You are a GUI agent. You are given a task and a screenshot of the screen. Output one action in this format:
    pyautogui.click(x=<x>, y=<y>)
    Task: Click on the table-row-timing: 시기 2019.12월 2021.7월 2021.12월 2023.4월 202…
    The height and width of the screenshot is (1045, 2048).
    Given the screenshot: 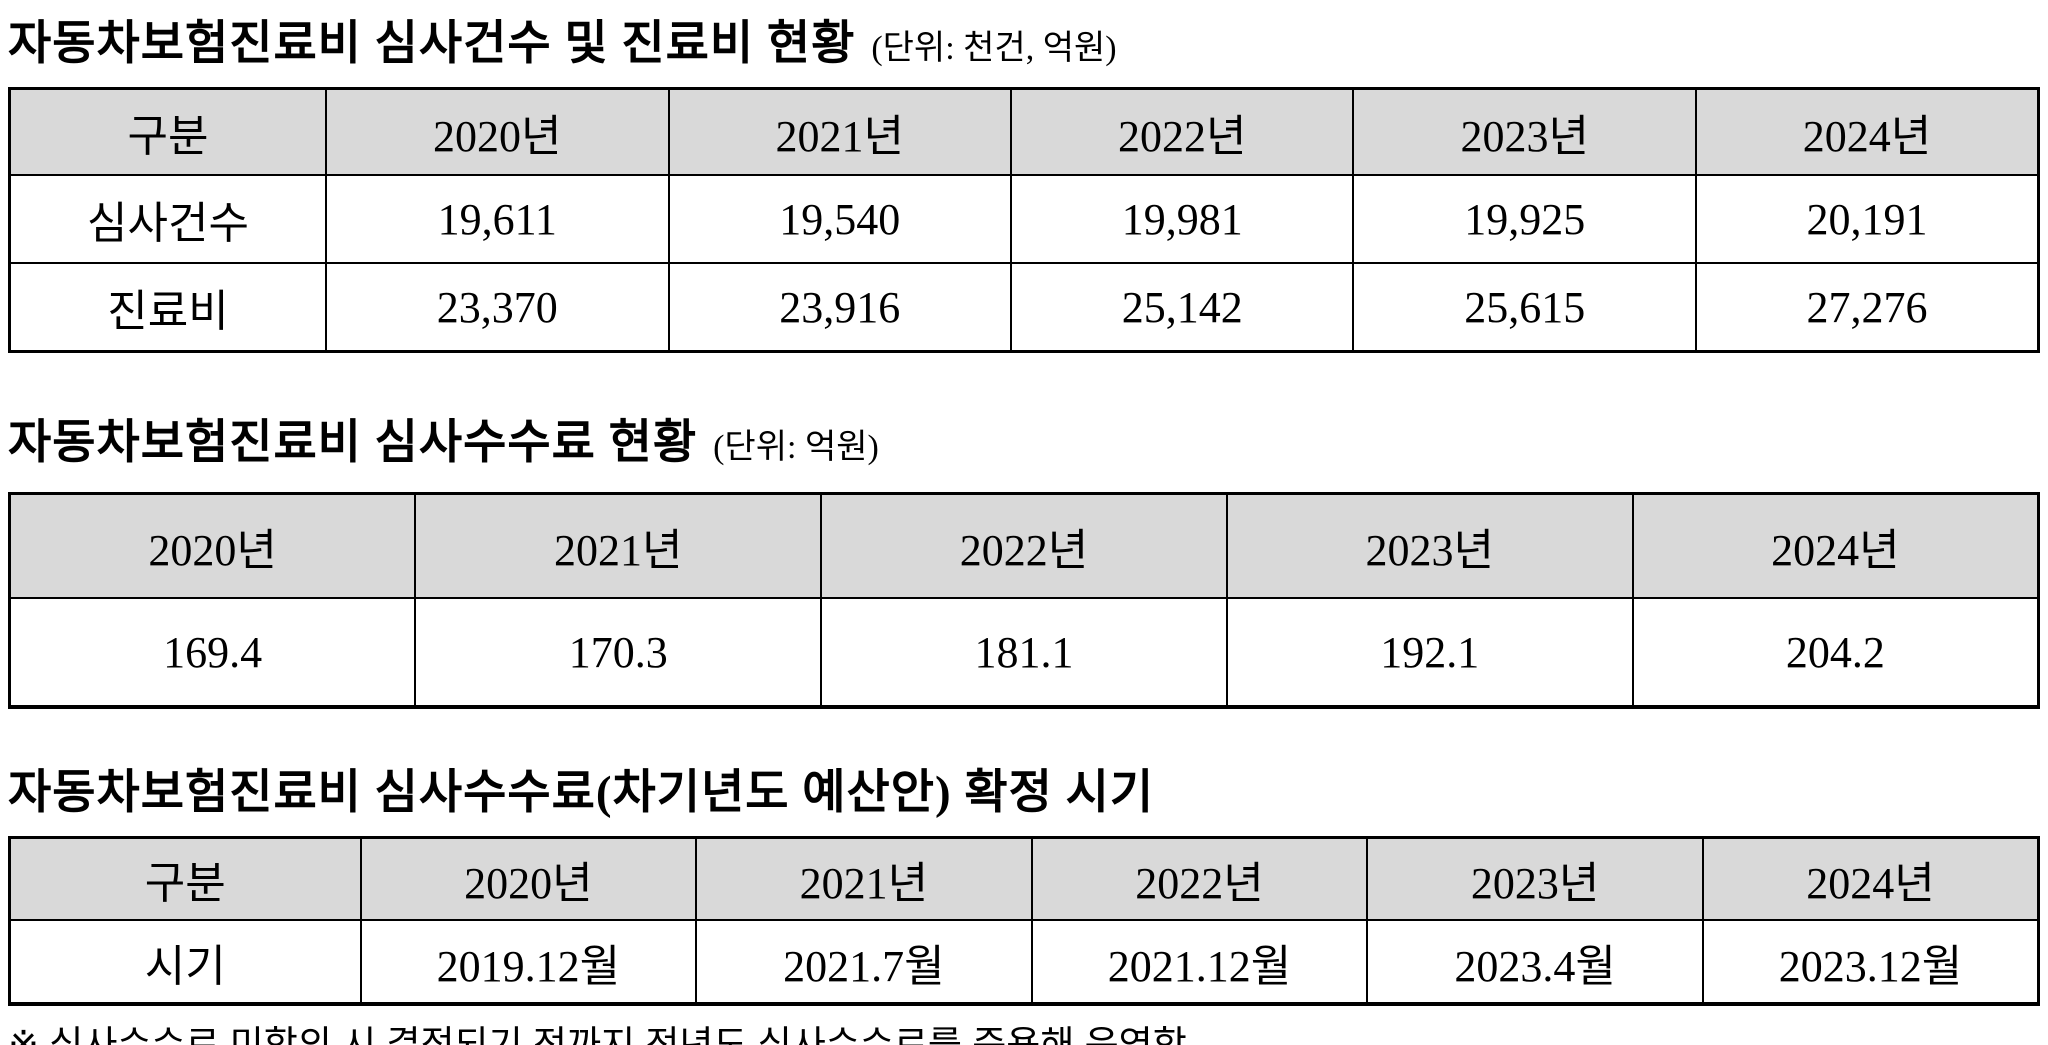 What is the action you would take?
    pyautogui.click(x=1024, y=962)
    